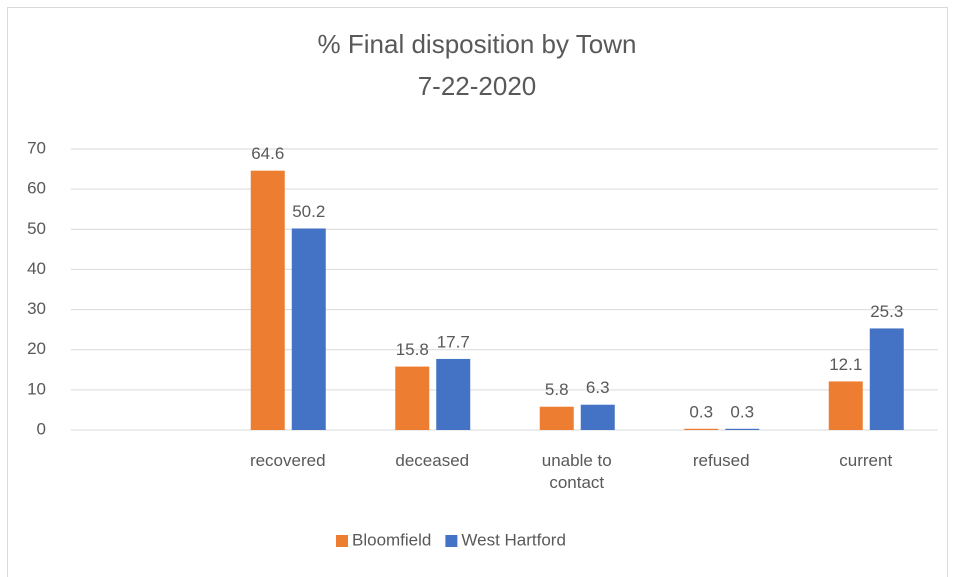 The height and width of the screenshot is (577, 955). I want to click on data-label: 12.1, so click(845, 364).